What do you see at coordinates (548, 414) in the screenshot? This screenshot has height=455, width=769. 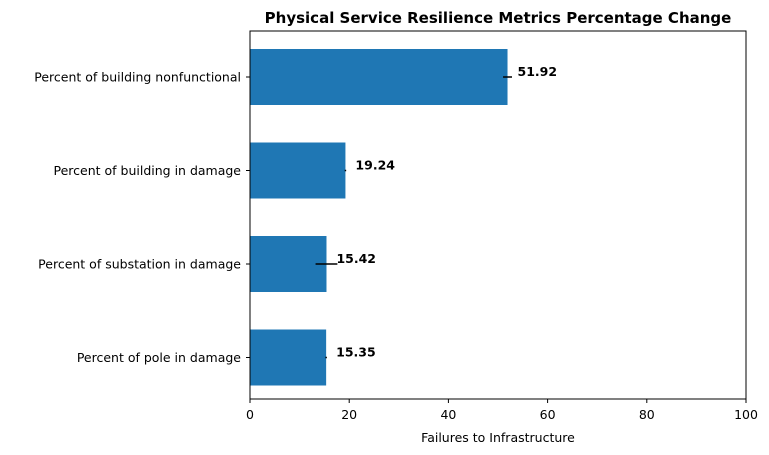 I see `x-tick-label: 60` at bounding box center [548, 414].